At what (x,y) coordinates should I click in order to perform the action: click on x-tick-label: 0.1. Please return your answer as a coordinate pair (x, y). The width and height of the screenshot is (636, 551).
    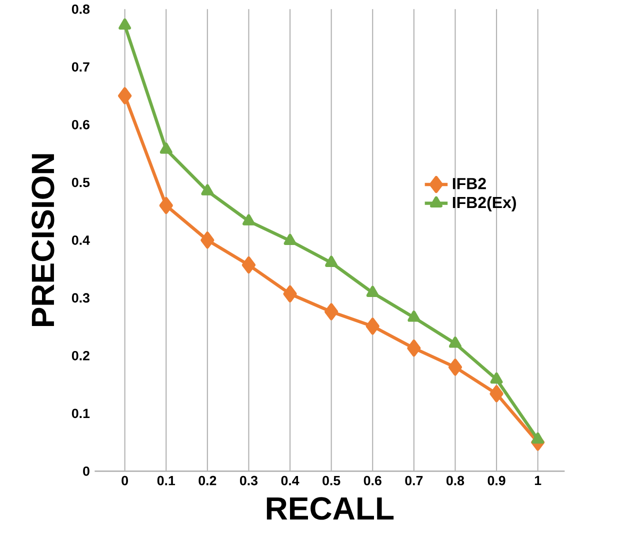
    Looking at the image, I should click on (166, 481).